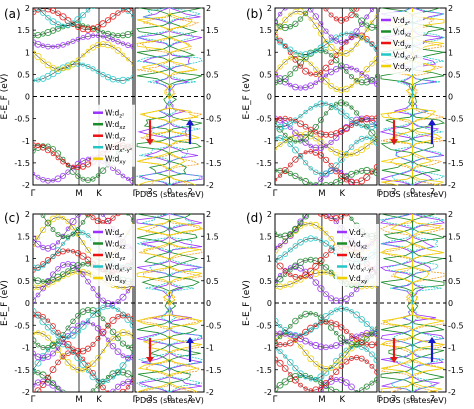 Image resolution: width=474 pixels, height=409 pixels. What do you see at coordinates (326, 92) in the screenshot?
I see `band-curves` at bounding box center [326, 92].